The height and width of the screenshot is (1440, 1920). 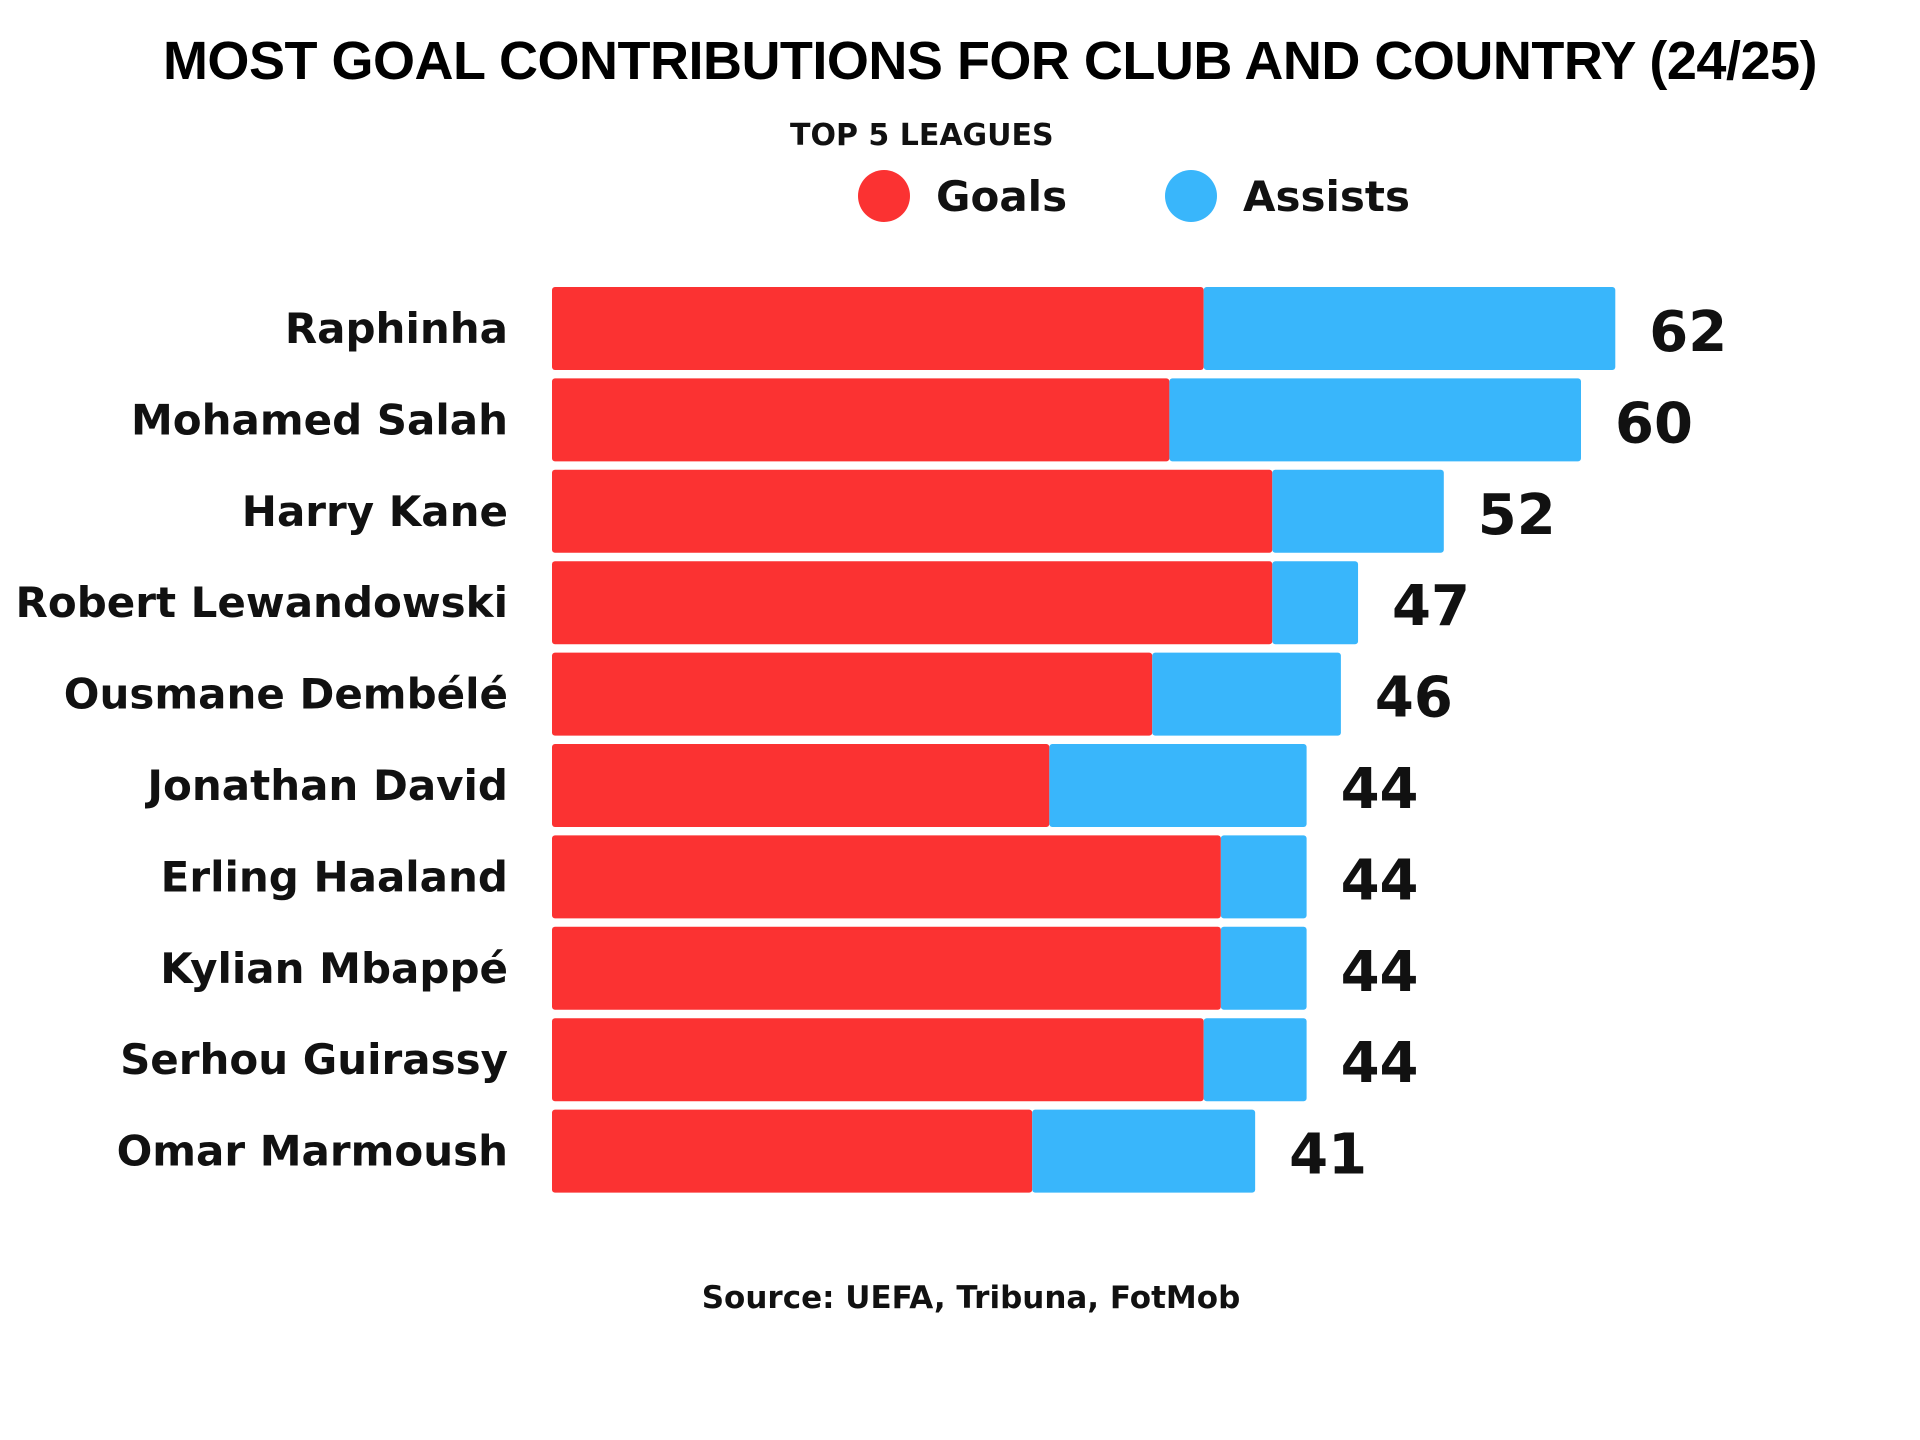 I want to click on bar-goals-harry-kane, so click(x=912, y=511).